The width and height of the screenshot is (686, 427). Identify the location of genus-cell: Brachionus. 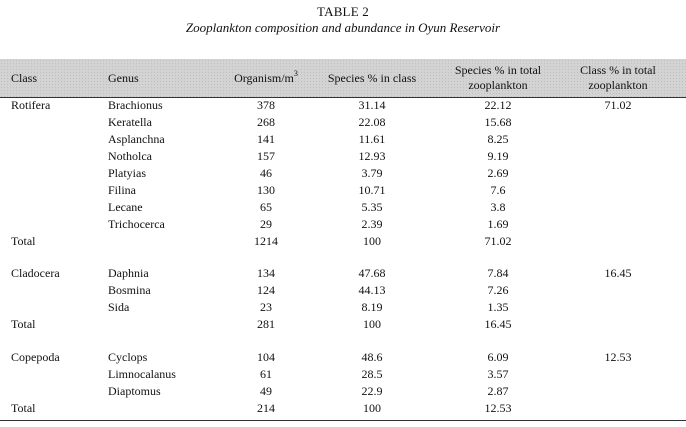
(135, 105).